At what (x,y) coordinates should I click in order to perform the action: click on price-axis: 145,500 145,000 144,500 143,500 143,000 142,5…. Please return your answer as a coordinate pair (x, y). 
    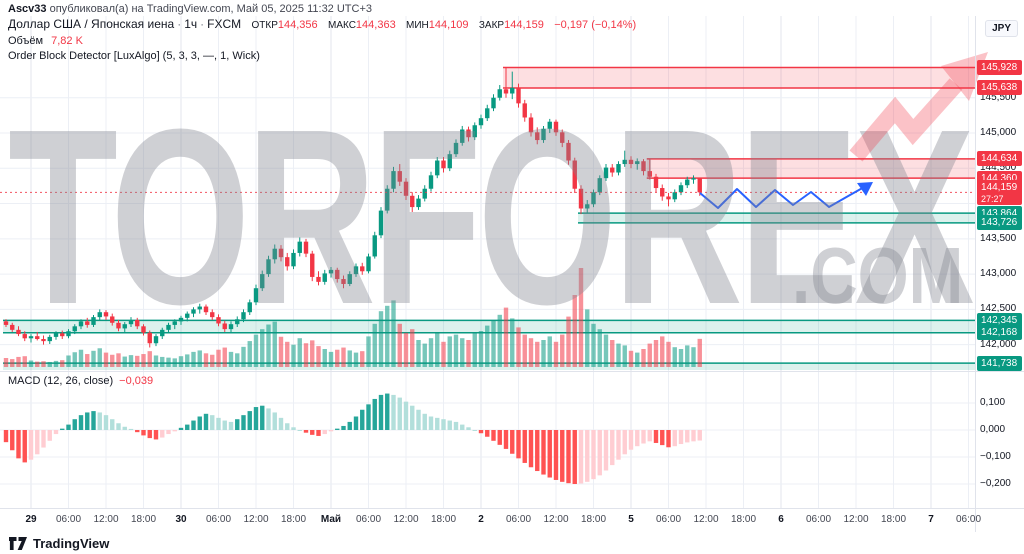
    Looking at the image, I should click on (1000, 266).